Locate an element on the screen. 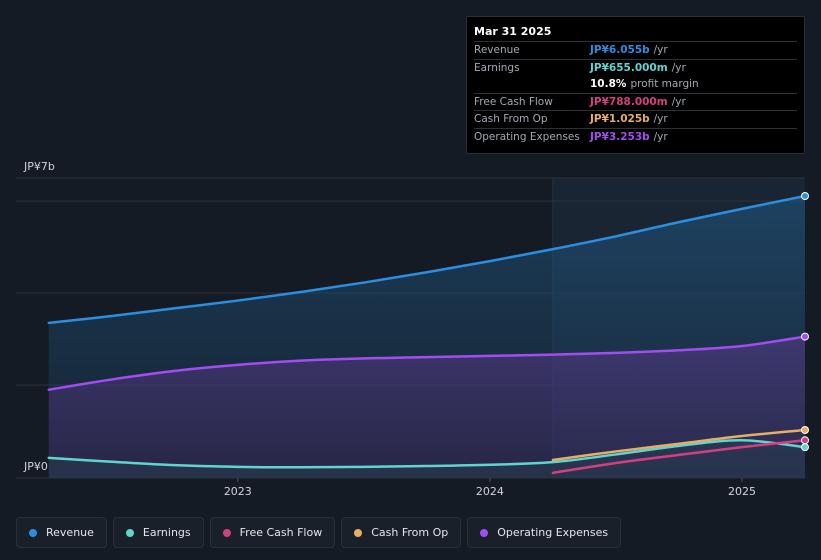 This screenshot has height=560, width=821. tooltip-row-profit-margin: 10.8% profit margin is located at coordinates (635, 84).